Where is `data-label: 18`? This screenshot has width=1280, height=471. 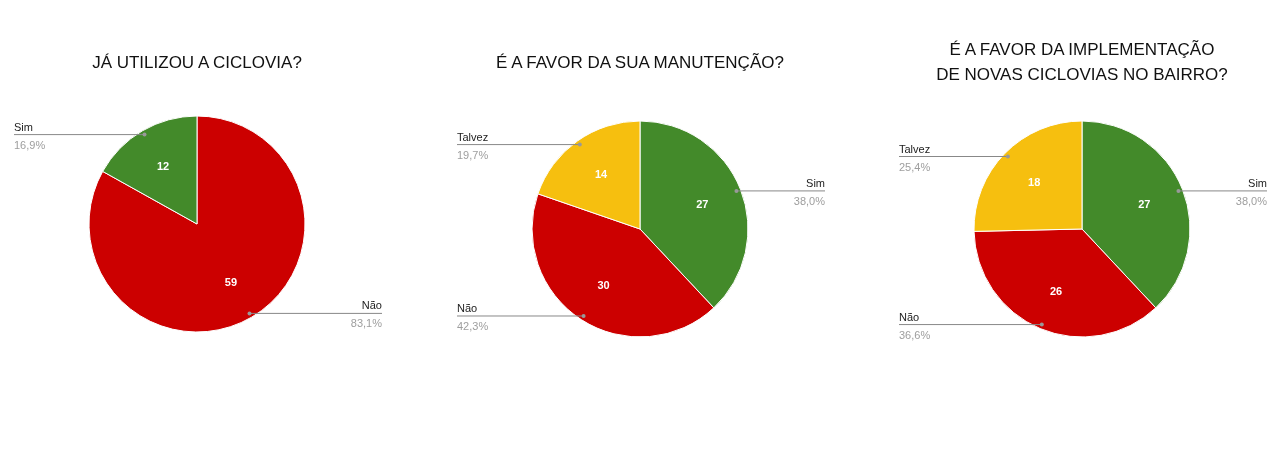
data-label: 18 is located at coordinates (1034, 182).